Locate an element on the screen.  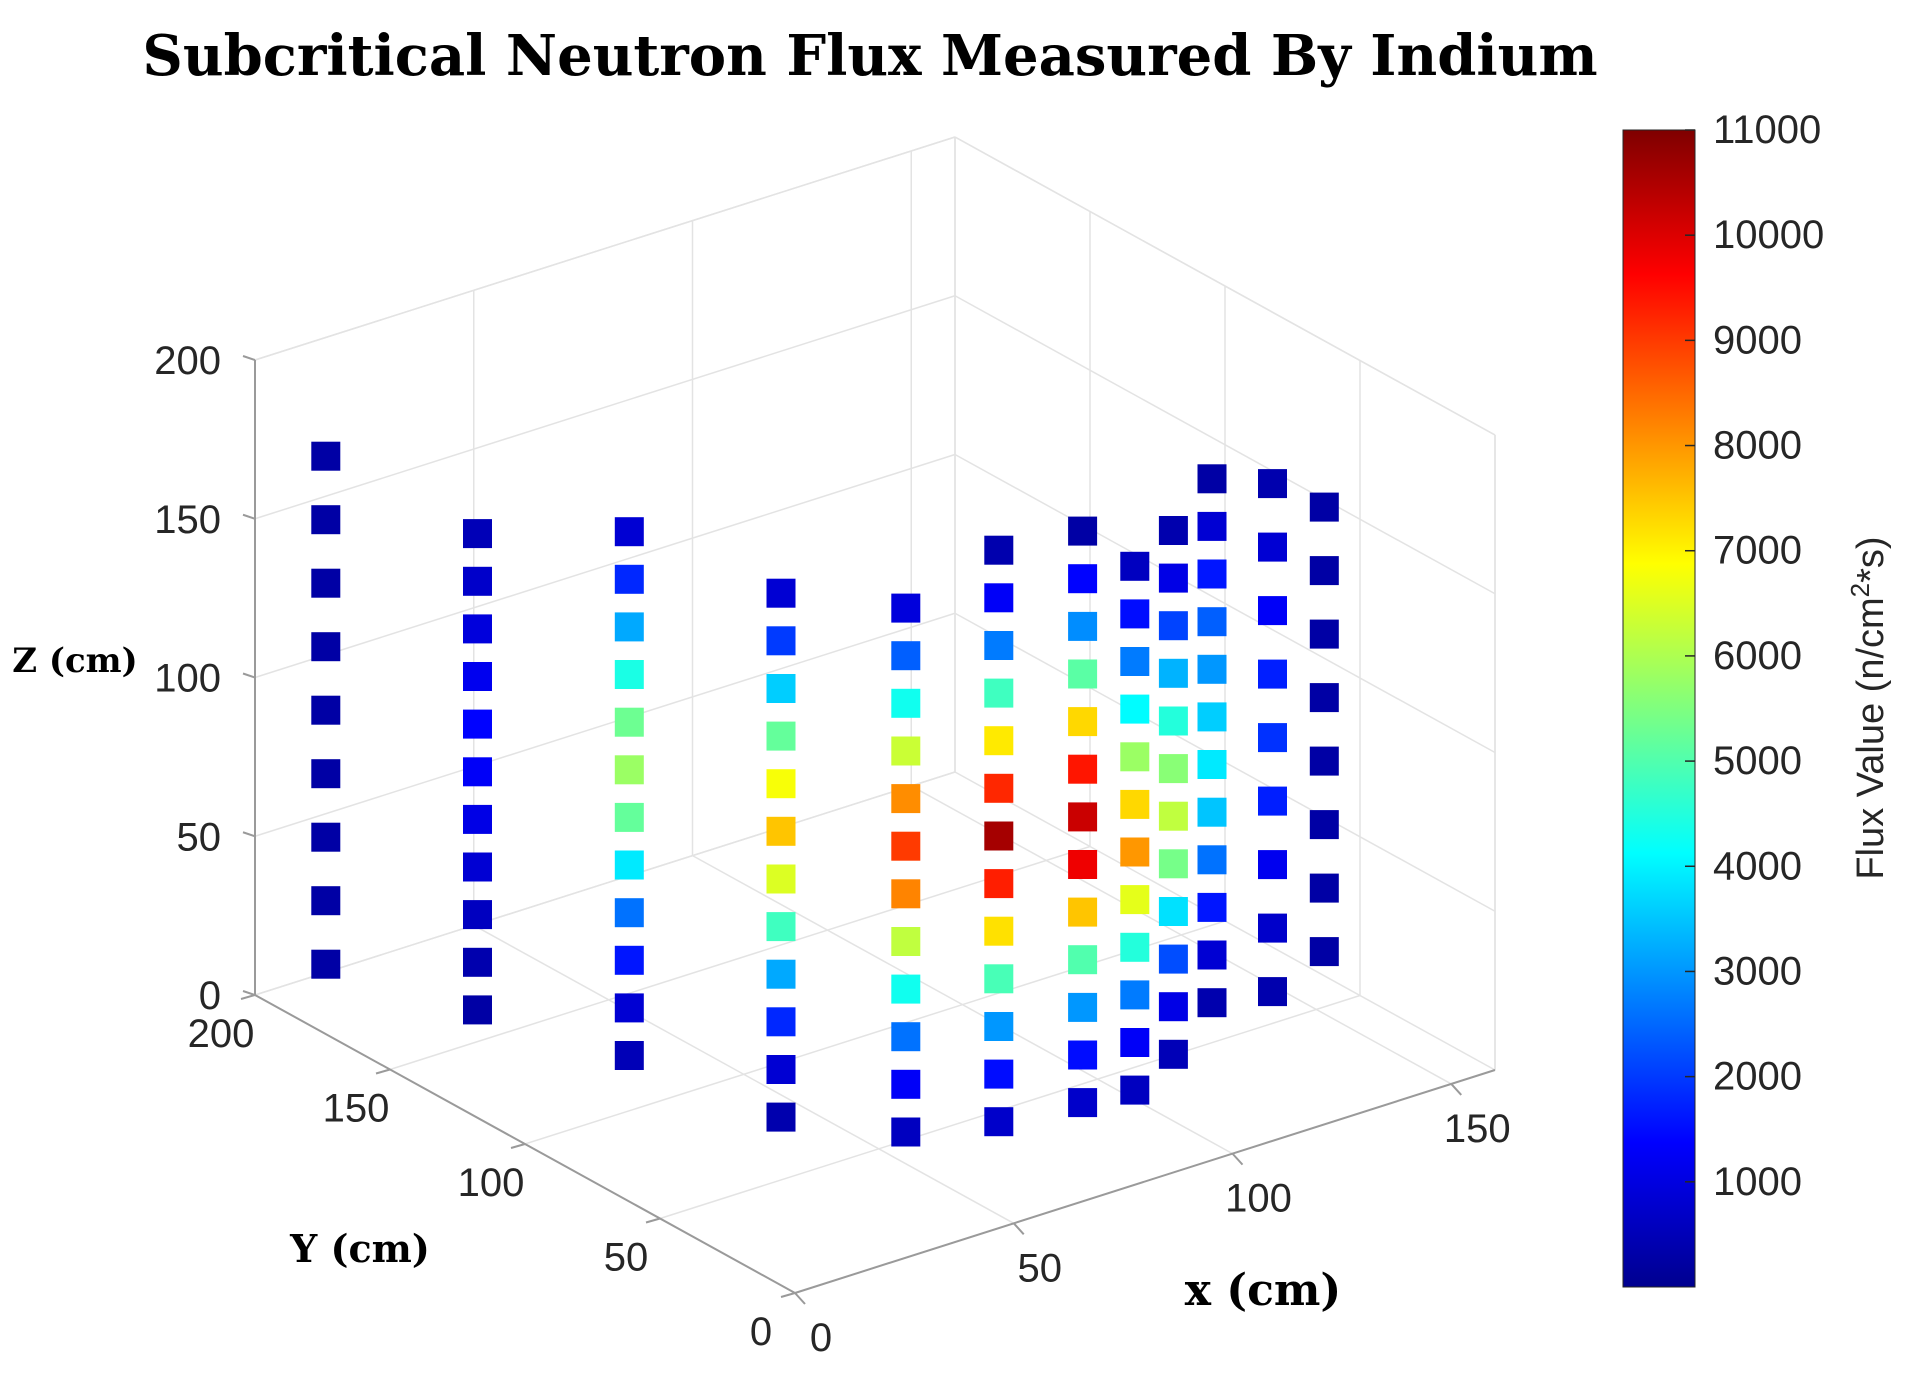
y-tick-label: 50 is located at coordinates (626, 1258).